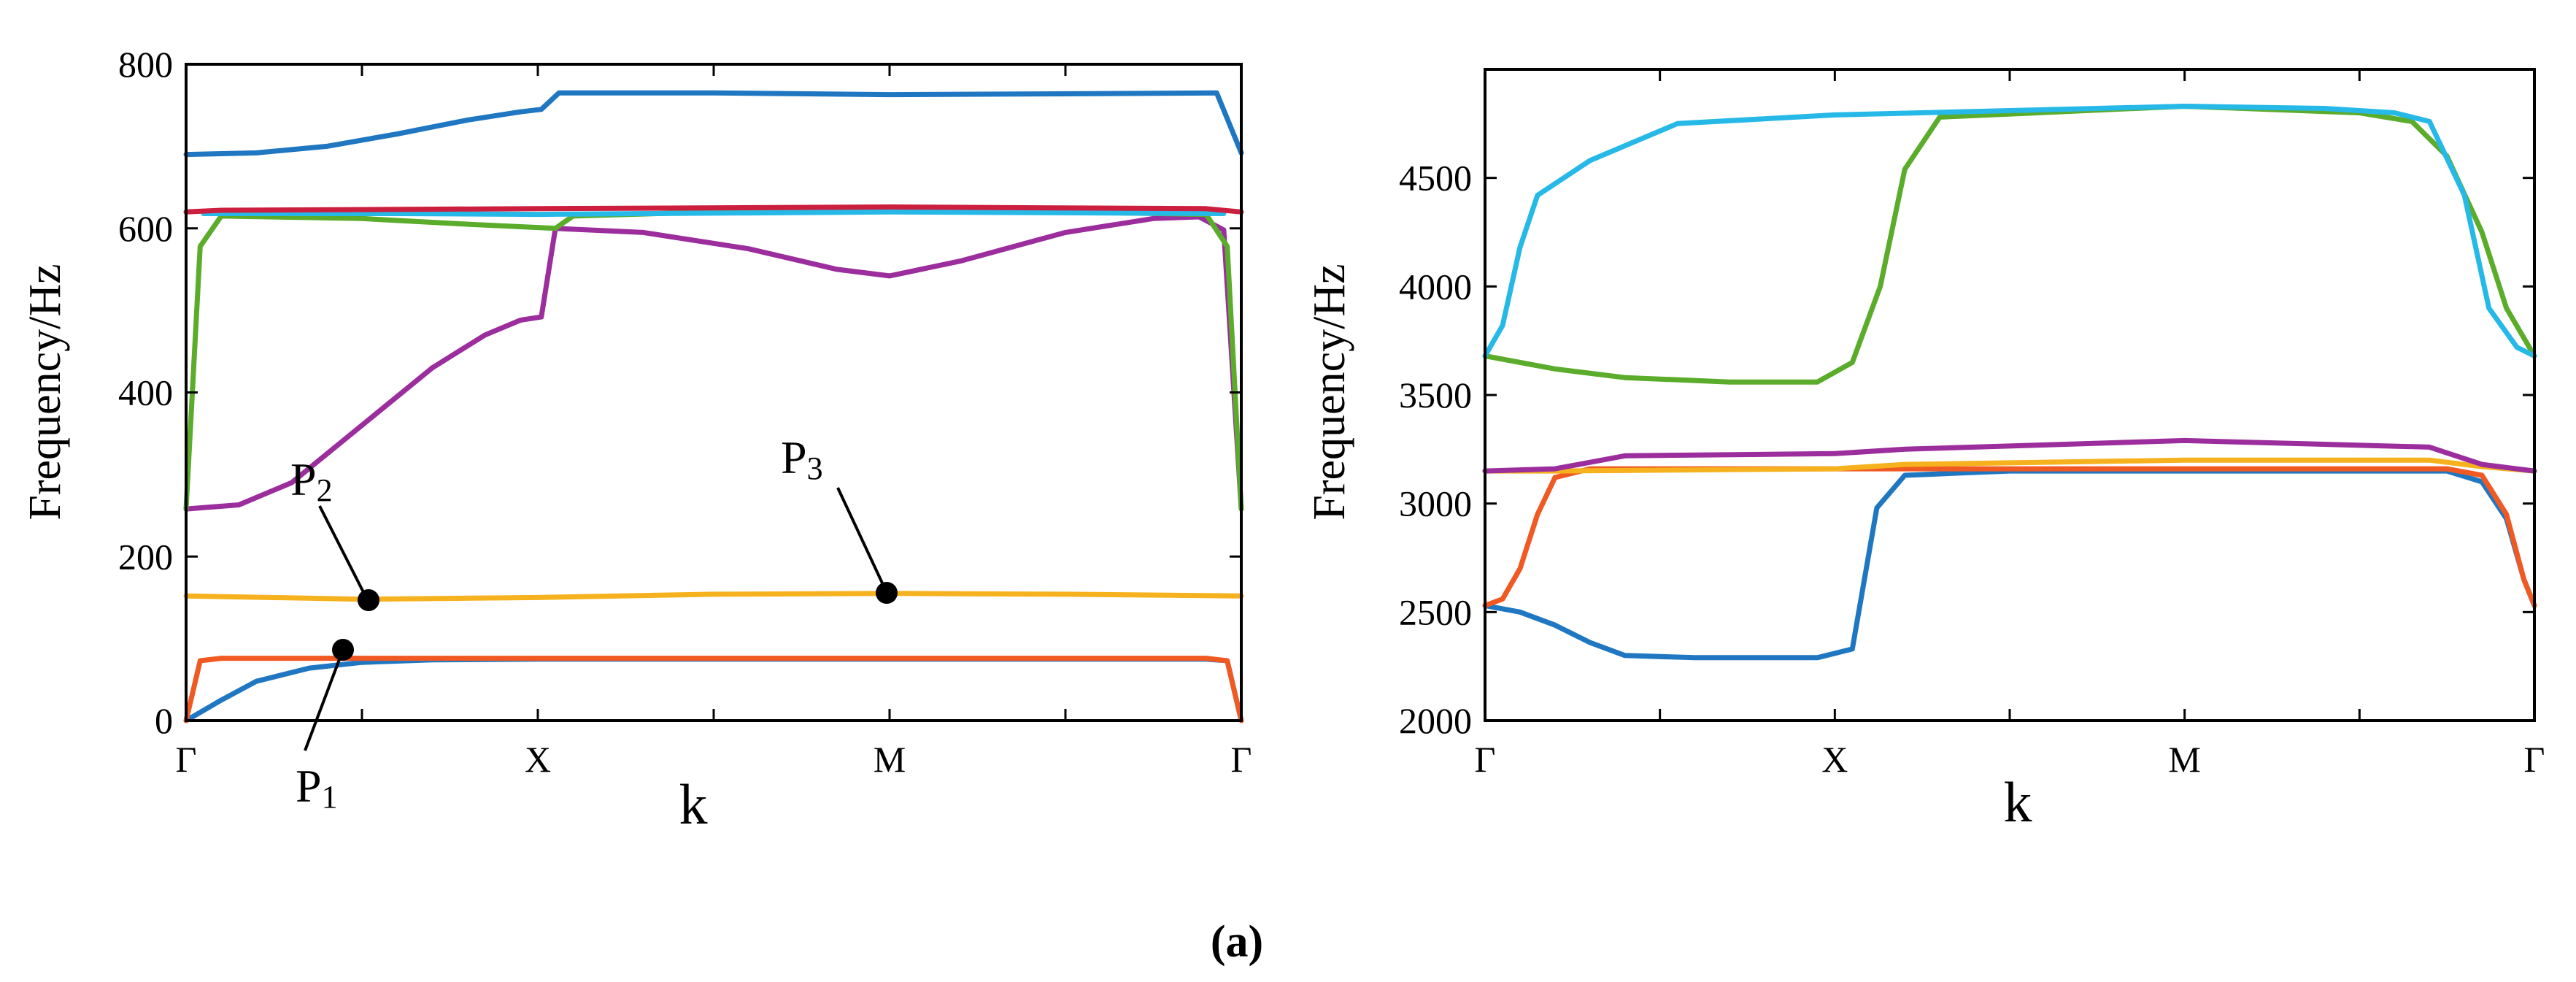  I want to click on right-y-axis-label: Frequency/Hz, so click(1329, 392).